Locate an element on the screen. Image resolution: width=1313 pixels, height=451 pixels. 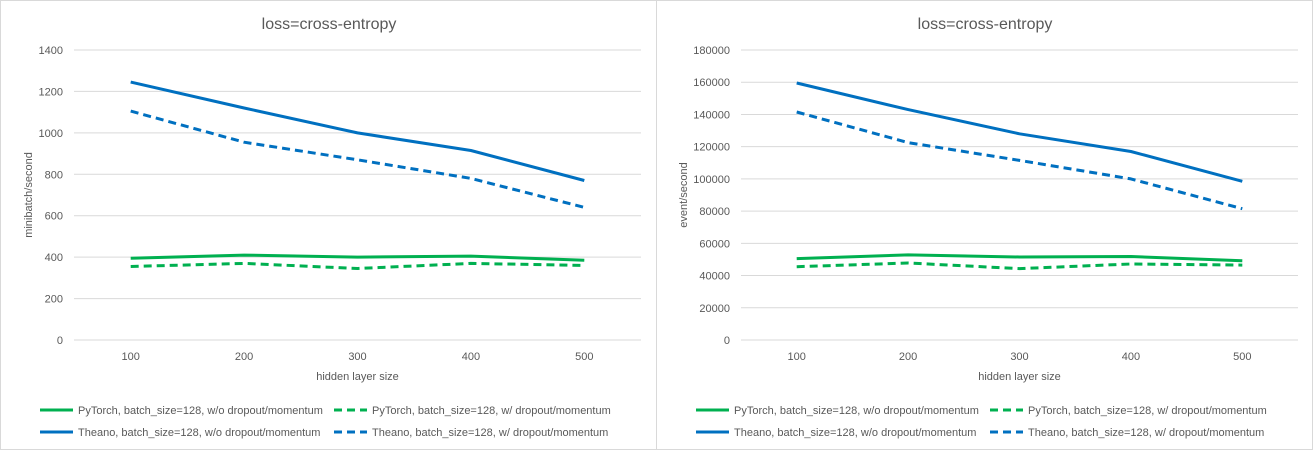
c1-y-tick-label-2: 40000 is located at coordinates (714, 277).